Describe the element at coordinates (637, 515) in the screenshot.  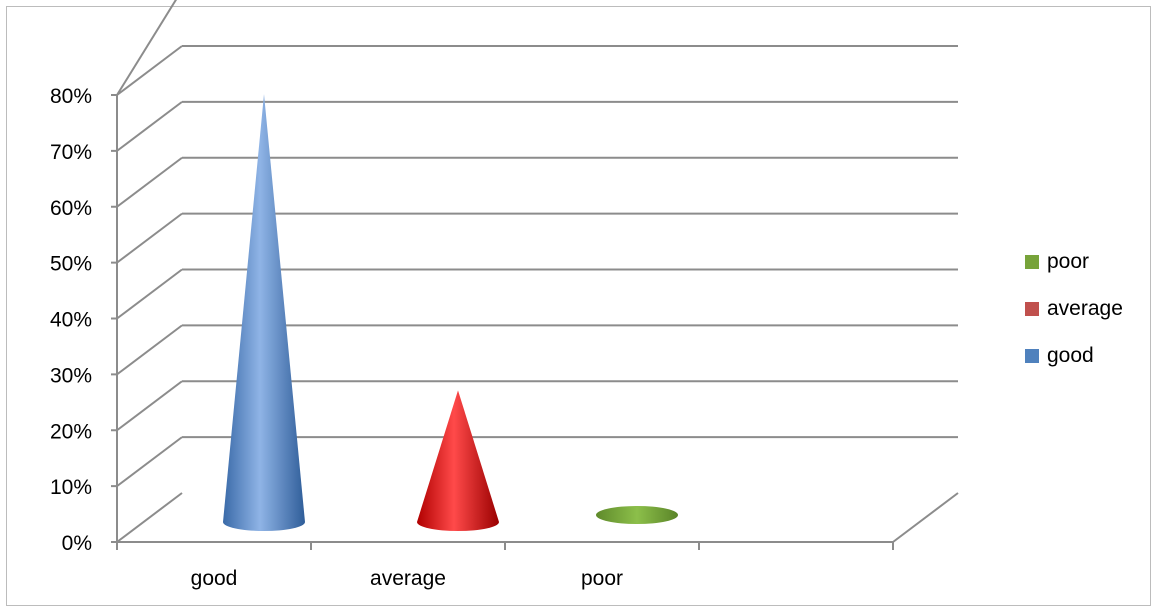
I see `cone-poor` at that location.